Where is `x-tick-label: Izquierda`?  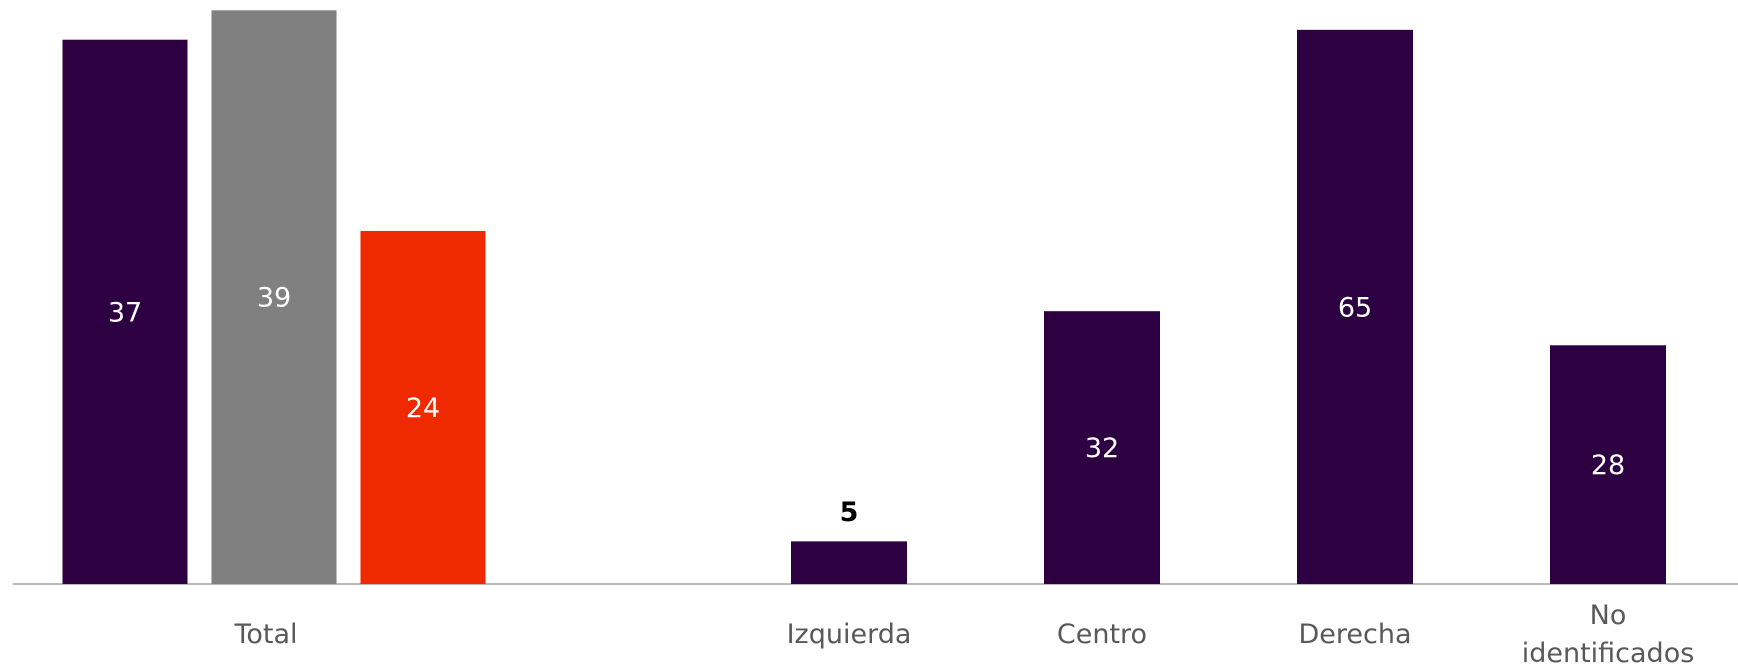
x-tick-label: Izquierda is located at coordinates (849, 634).